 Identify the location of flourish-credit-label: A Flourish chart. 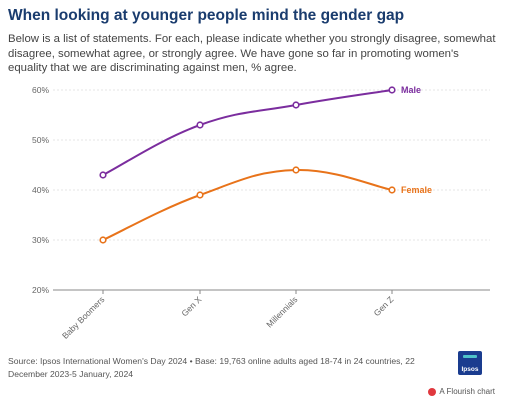
(467, 391).